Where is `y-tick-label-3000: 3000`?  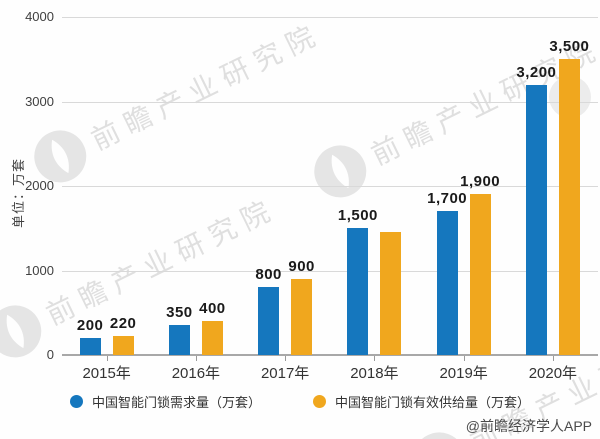
y-tick-label-3000: 3000 is located at coordinates (39, 101).